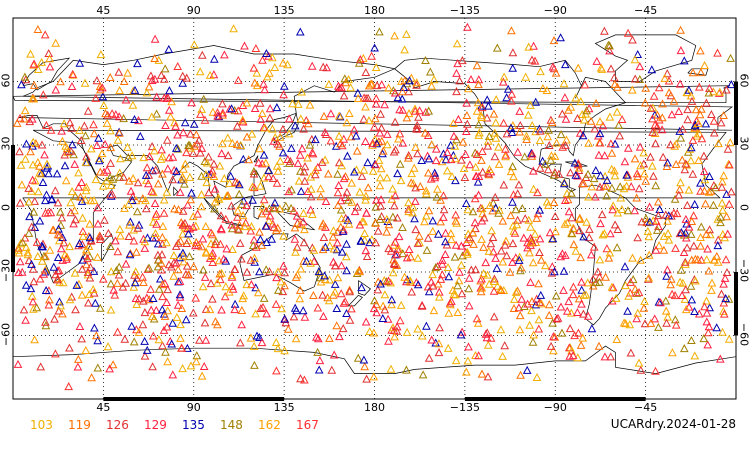  What do you see at coordinates (284, 10) in the screenshot?
I see `lon-tick-label: 135` at bounding box center [284, 10].